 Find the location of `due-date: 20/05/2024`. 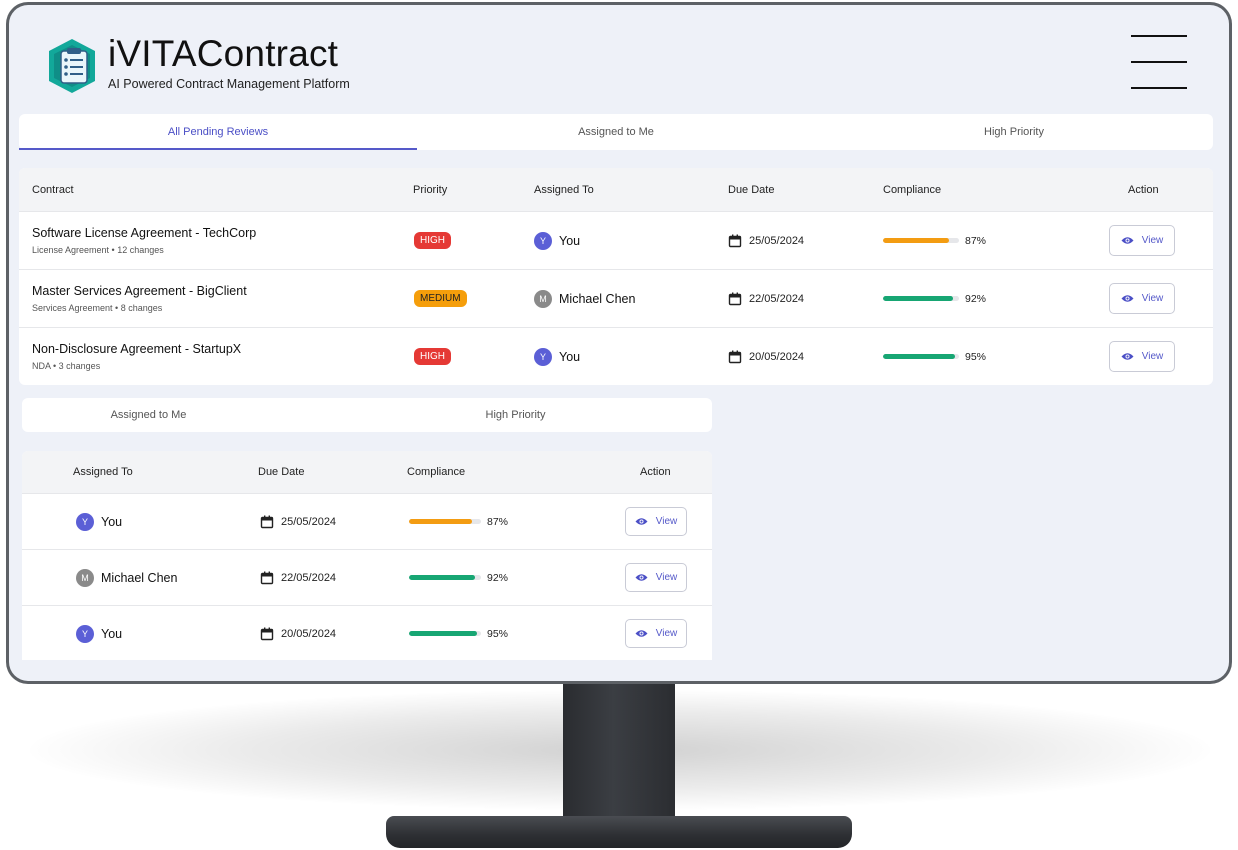

due-date: 20/05/2024 is located at coordinates (309, 633).